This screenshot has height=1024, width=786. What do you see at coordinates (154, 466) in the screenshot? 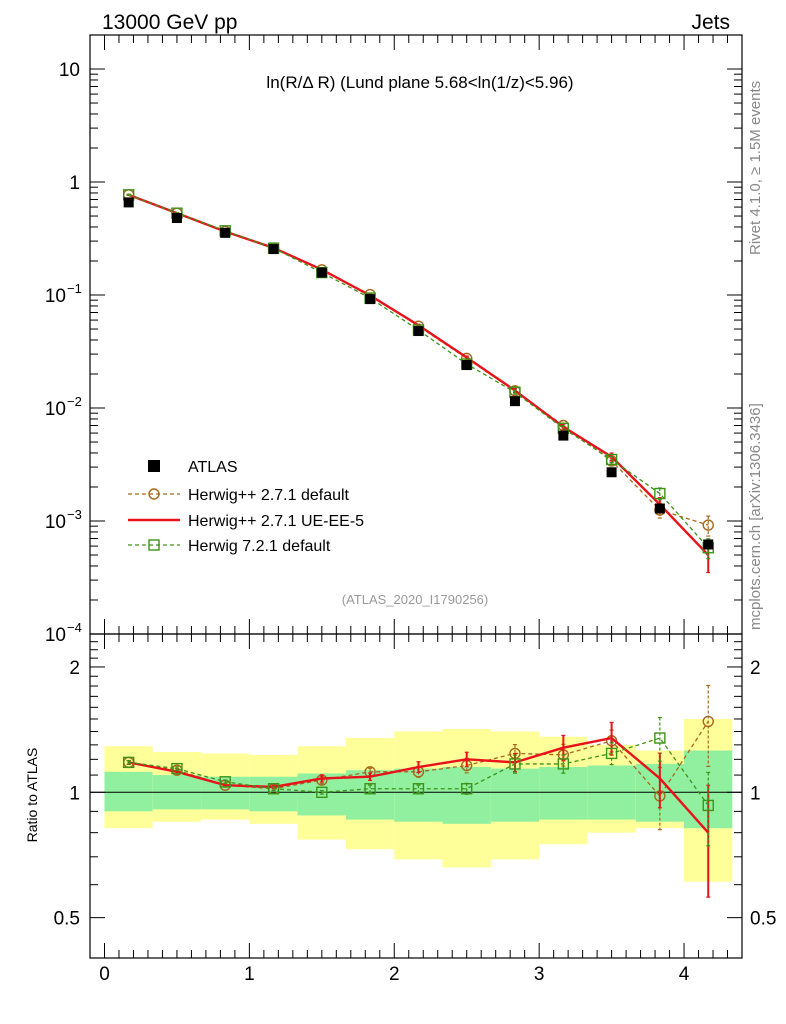
I see `legend-atlas-marker` at bounding box center [154, 466].